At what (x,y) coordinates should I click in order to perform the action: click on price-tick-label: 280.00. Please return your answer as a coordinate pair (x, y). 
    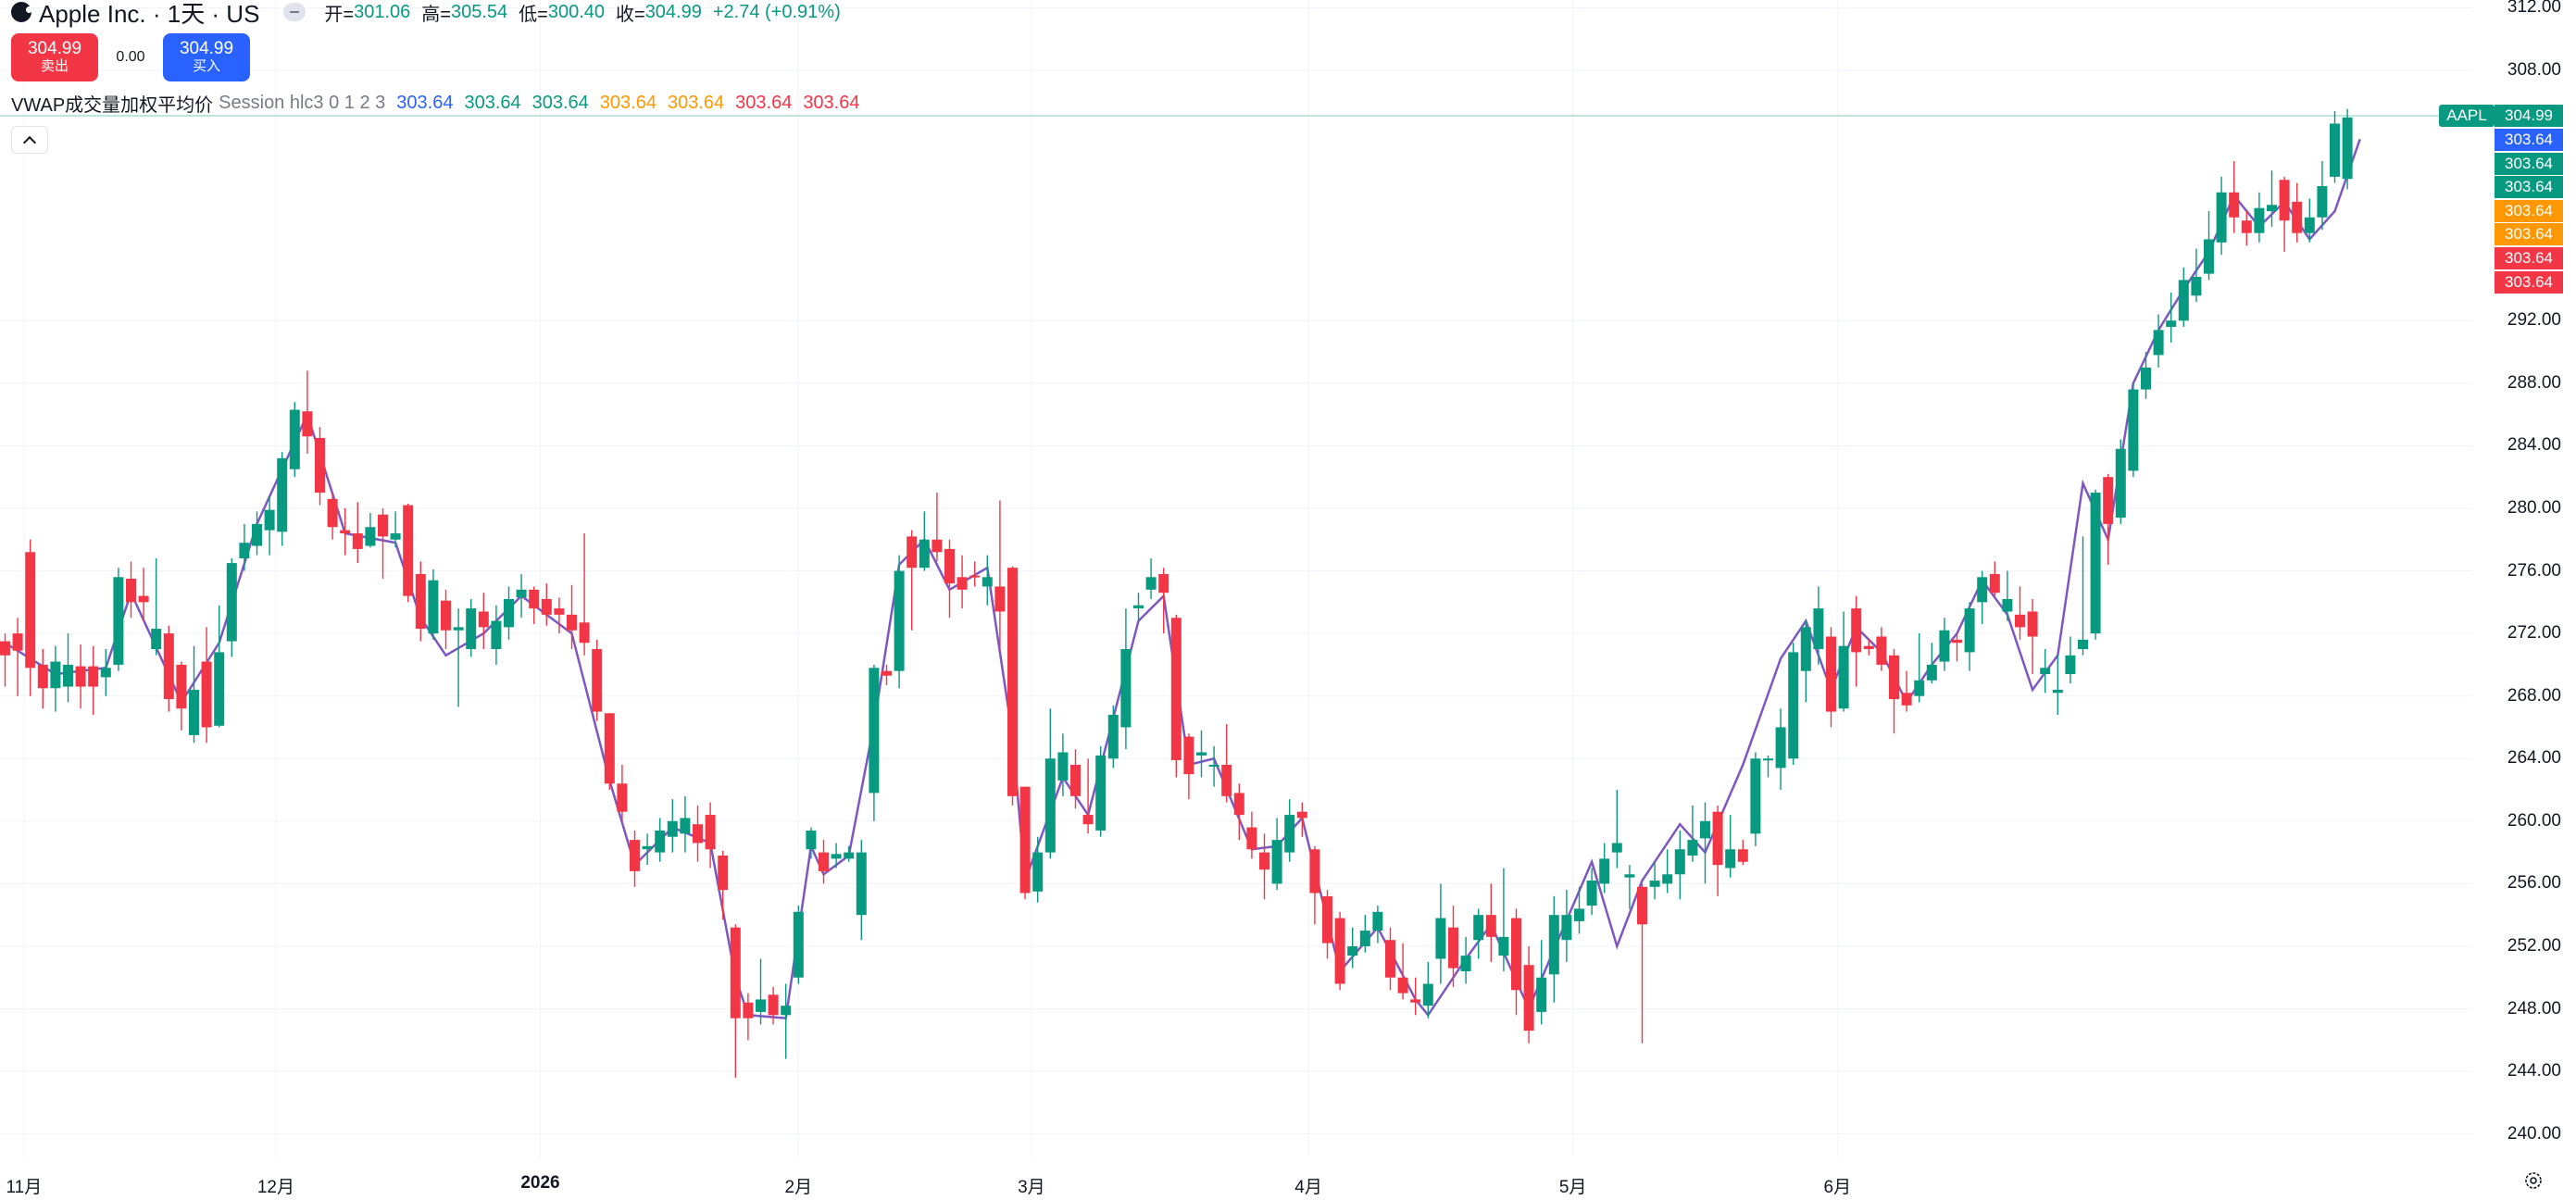
    Looking at the image, I should click on (2534, 507).